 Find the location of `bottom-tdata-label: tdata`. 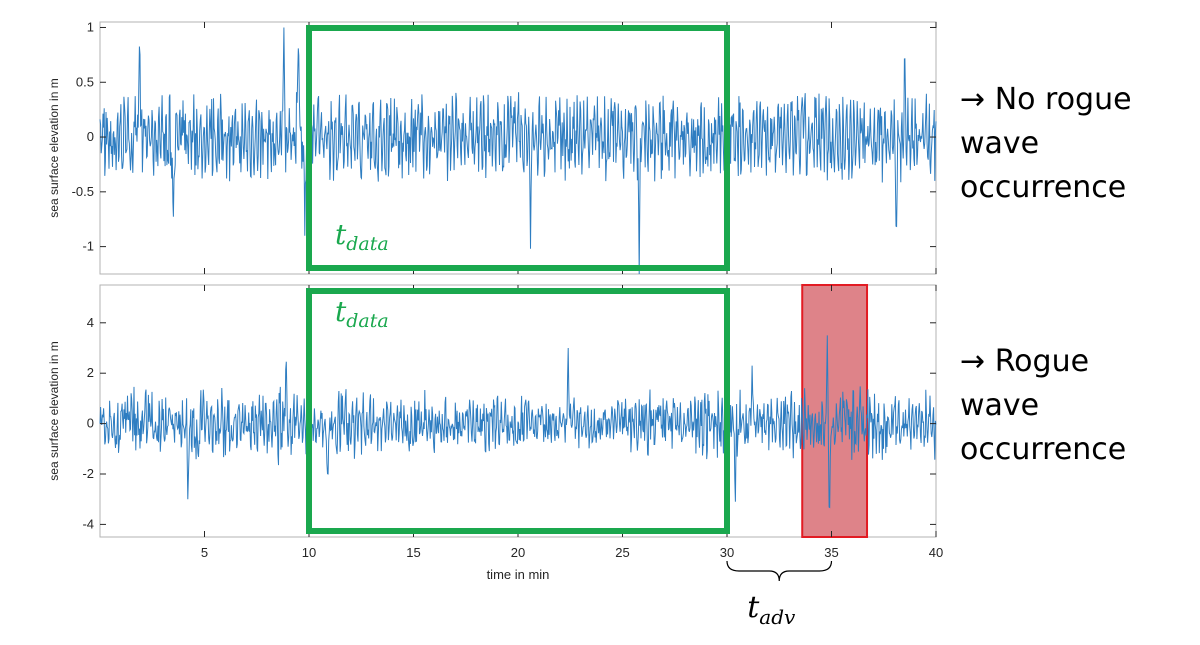

bottom-tdata-label: tdata is located at coordinates (362, 313).